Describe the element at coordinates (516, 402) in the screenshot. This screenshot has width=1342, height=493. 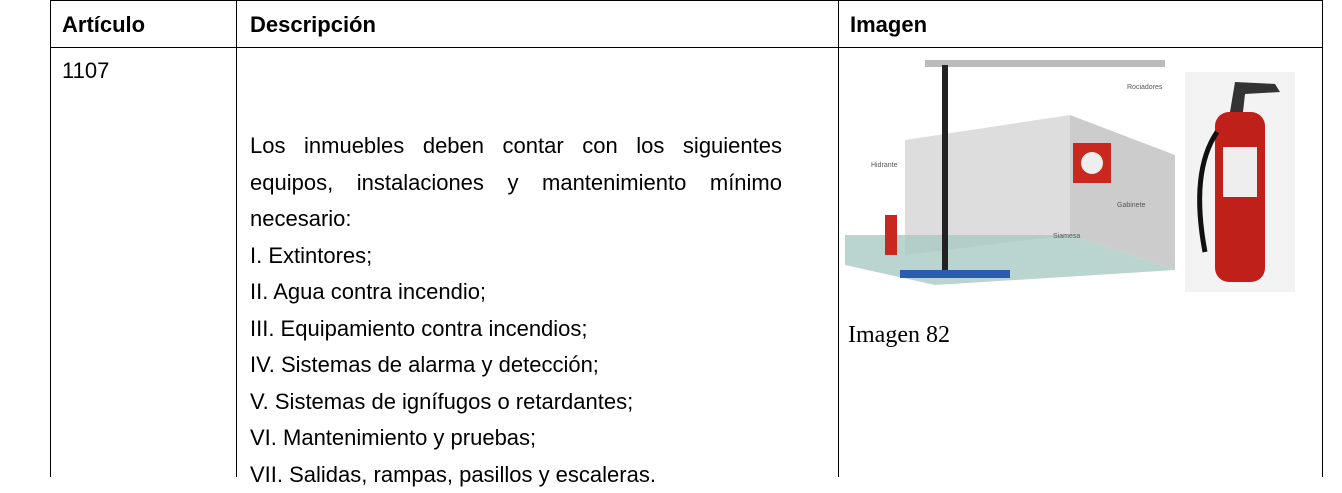
I see `list-item: V. Sistemas de ignífugos o retardantes;` at that location.